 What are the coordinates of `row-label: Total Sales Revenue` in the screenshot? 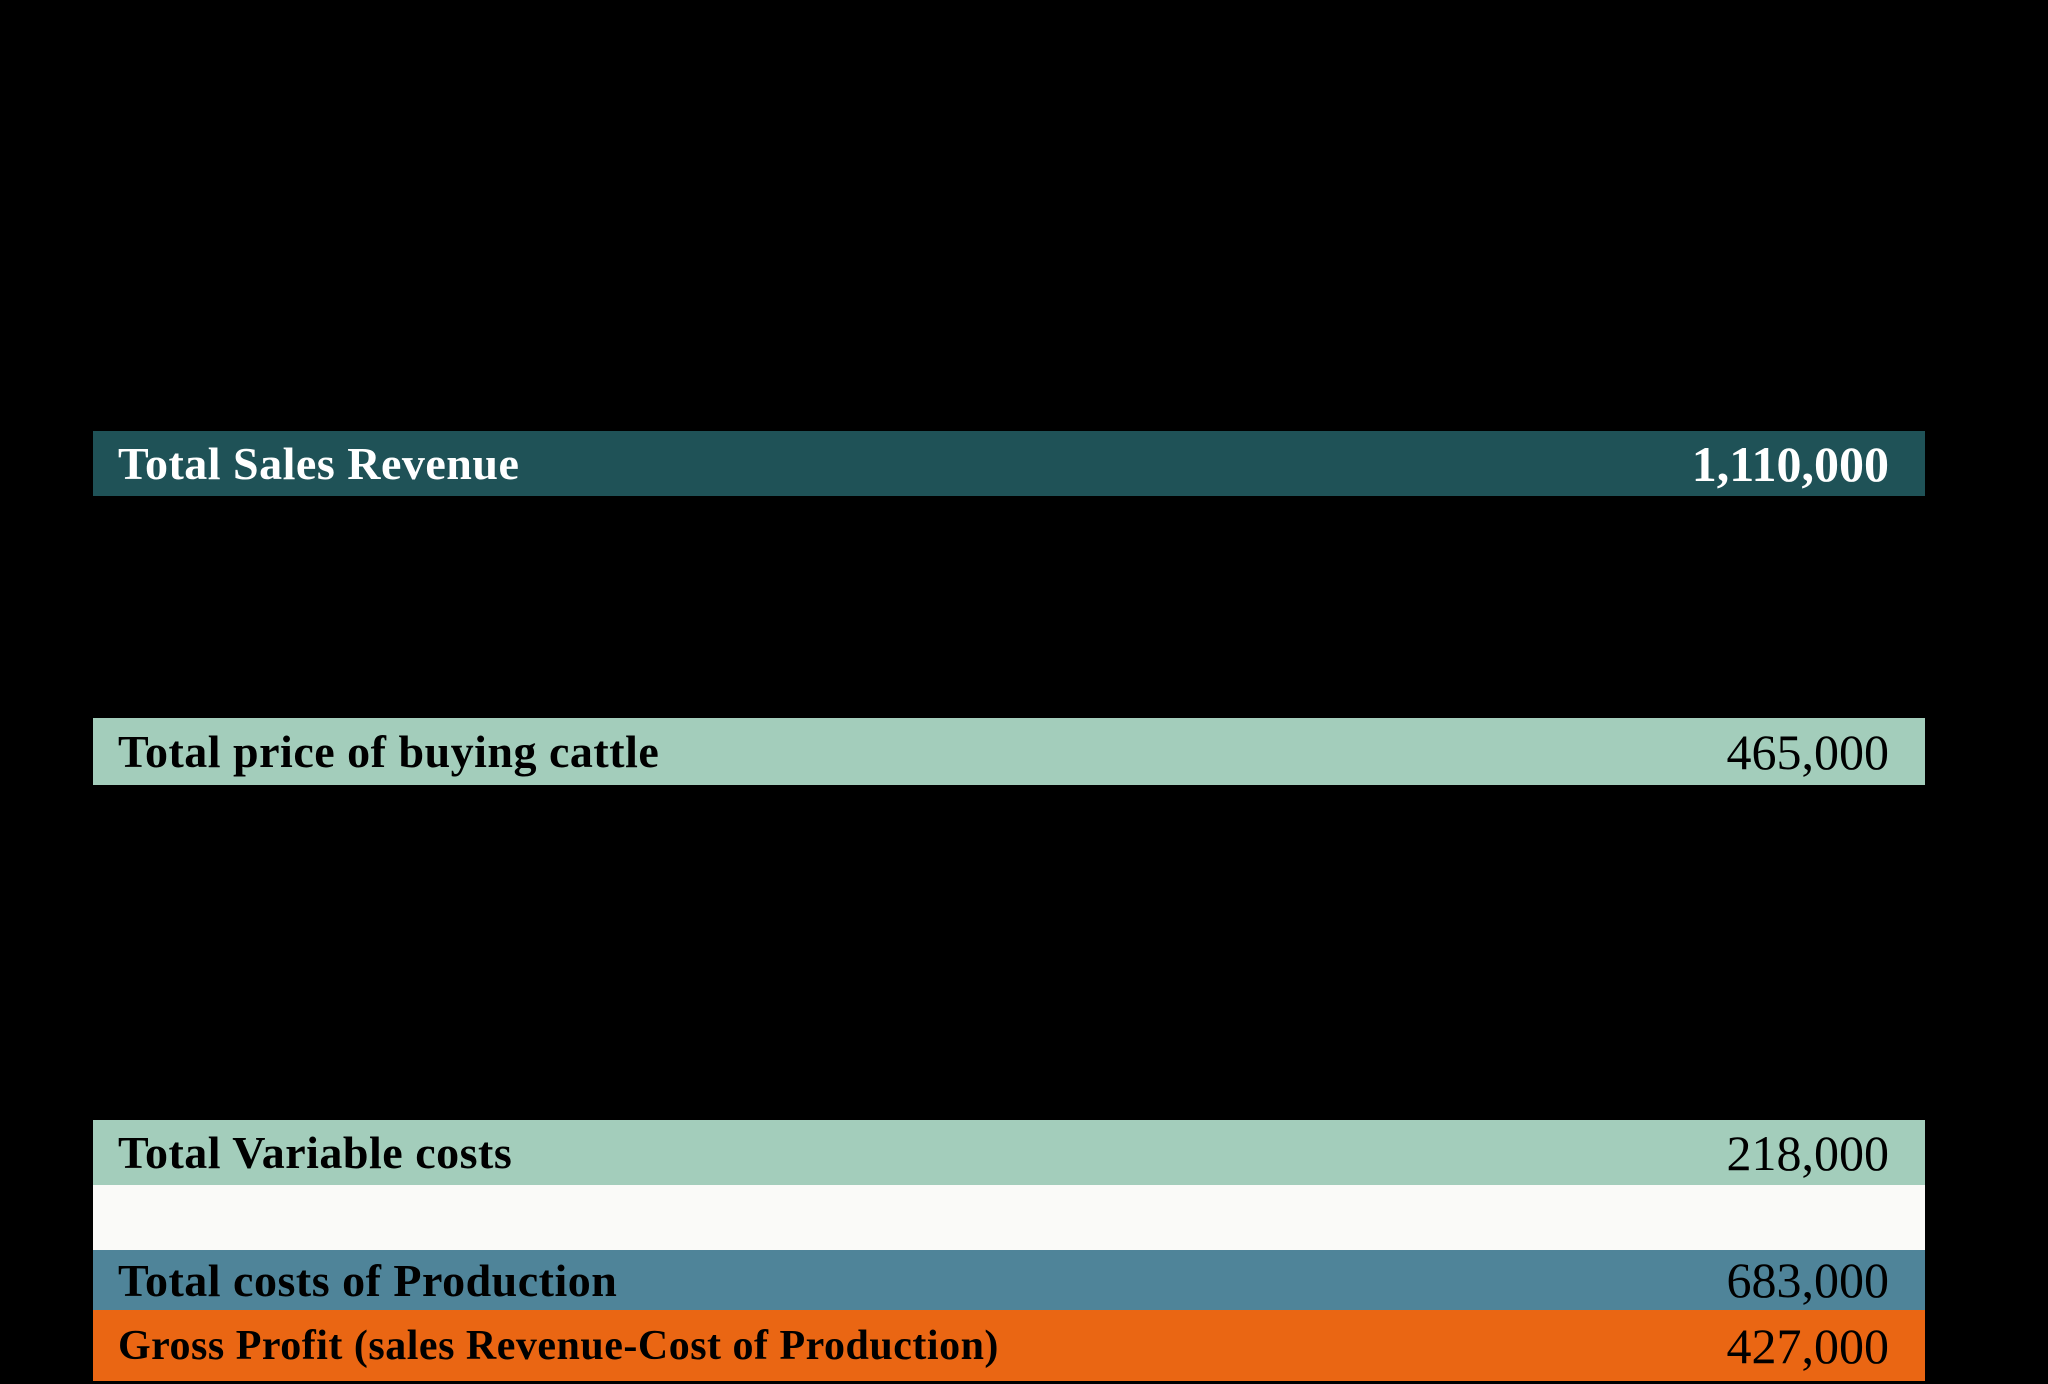 It's located at (319, 463).